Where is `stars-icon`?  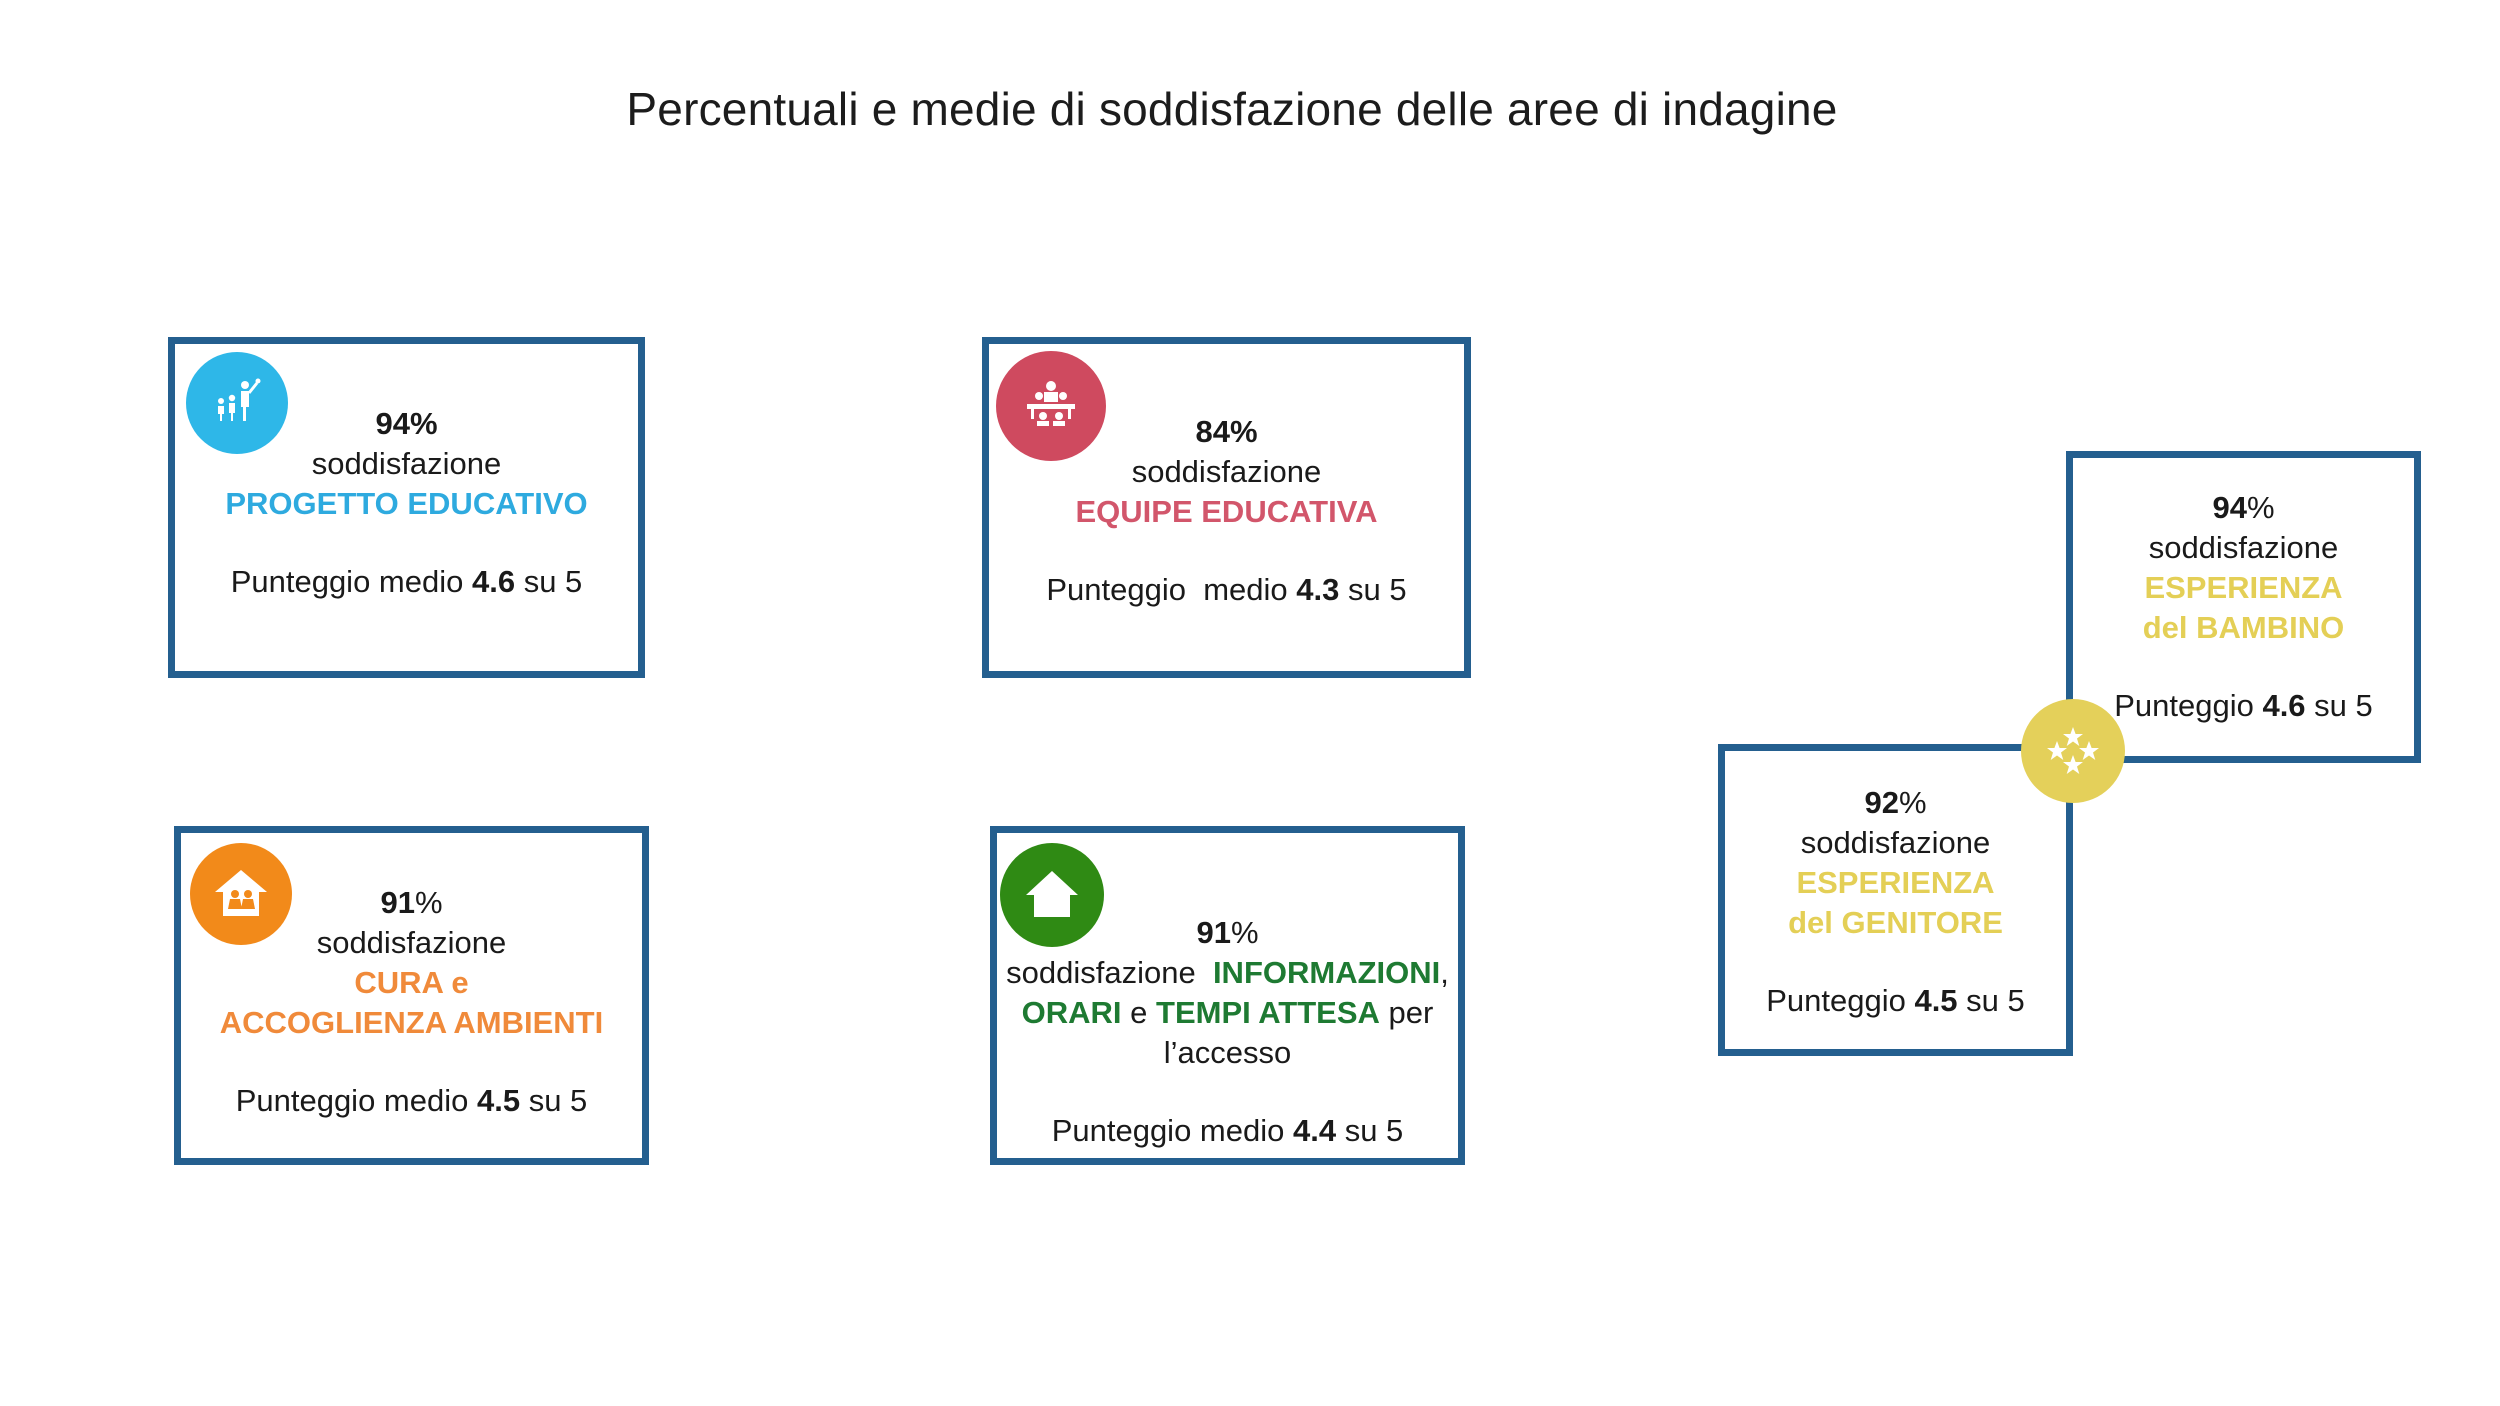 stars-icon is located at coordinates (2073, 751).